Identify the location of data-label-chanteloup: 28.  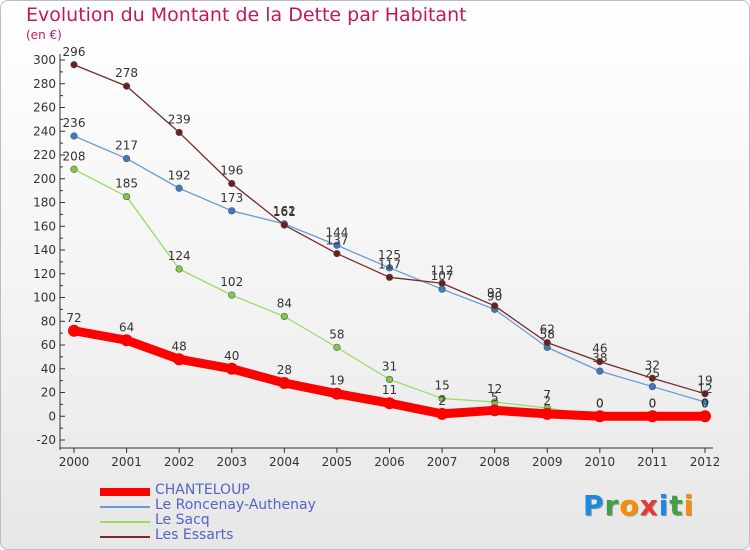
(284, 370).